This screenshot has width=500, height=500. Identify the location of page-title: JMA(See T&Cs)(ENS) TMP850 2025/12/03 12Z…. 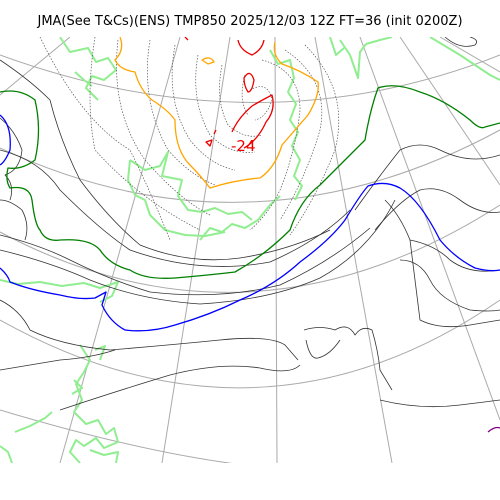
(250, 21).